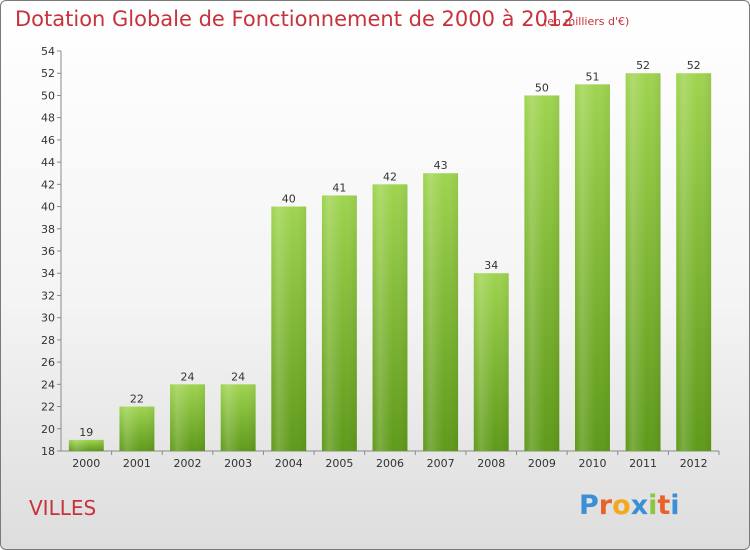  Describe the element at coordinates (48, 140) in the screenshot. I see `y-tick-label: 46` at that location.